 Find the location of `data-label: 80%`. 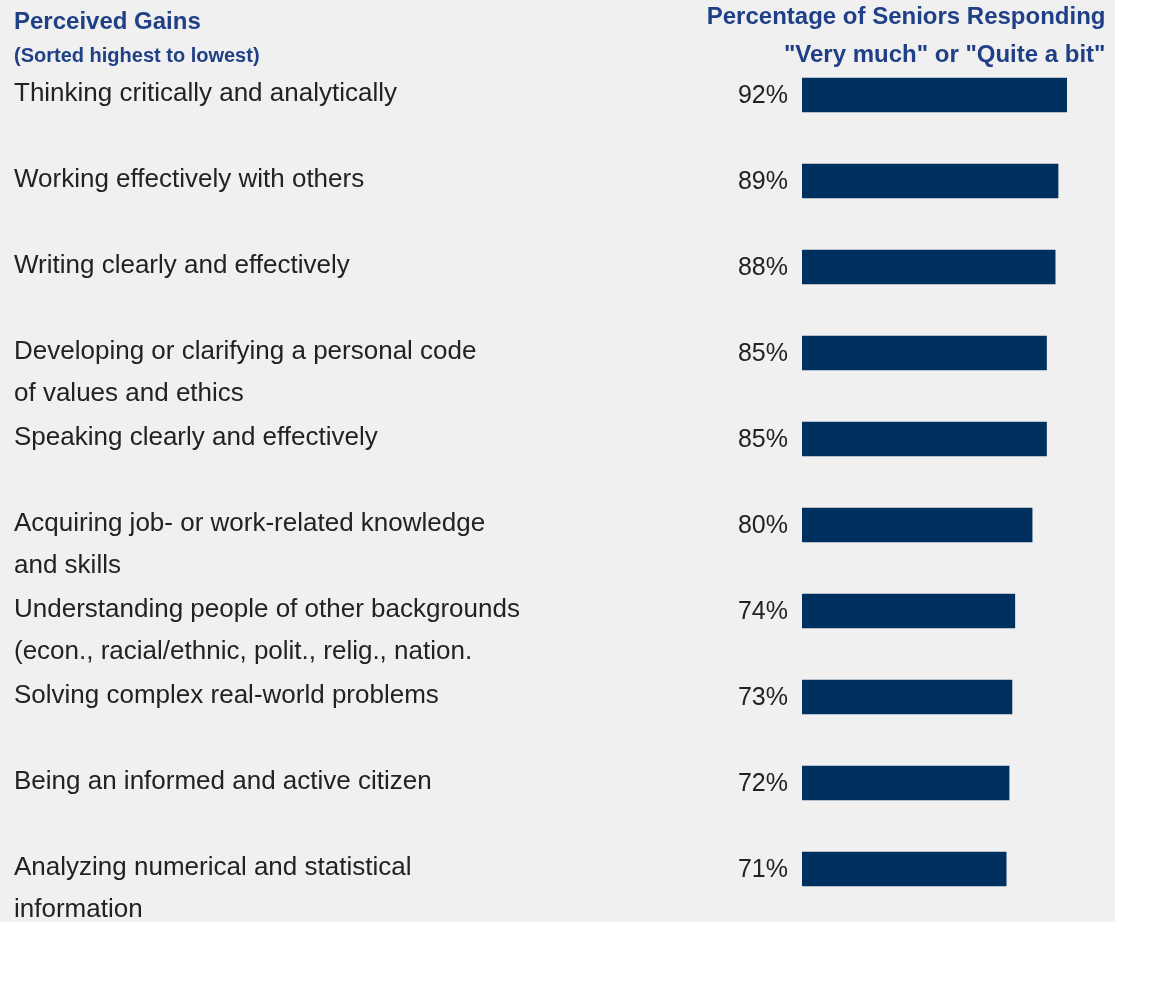

data-label: 80% is located at coordinates (762, 524).